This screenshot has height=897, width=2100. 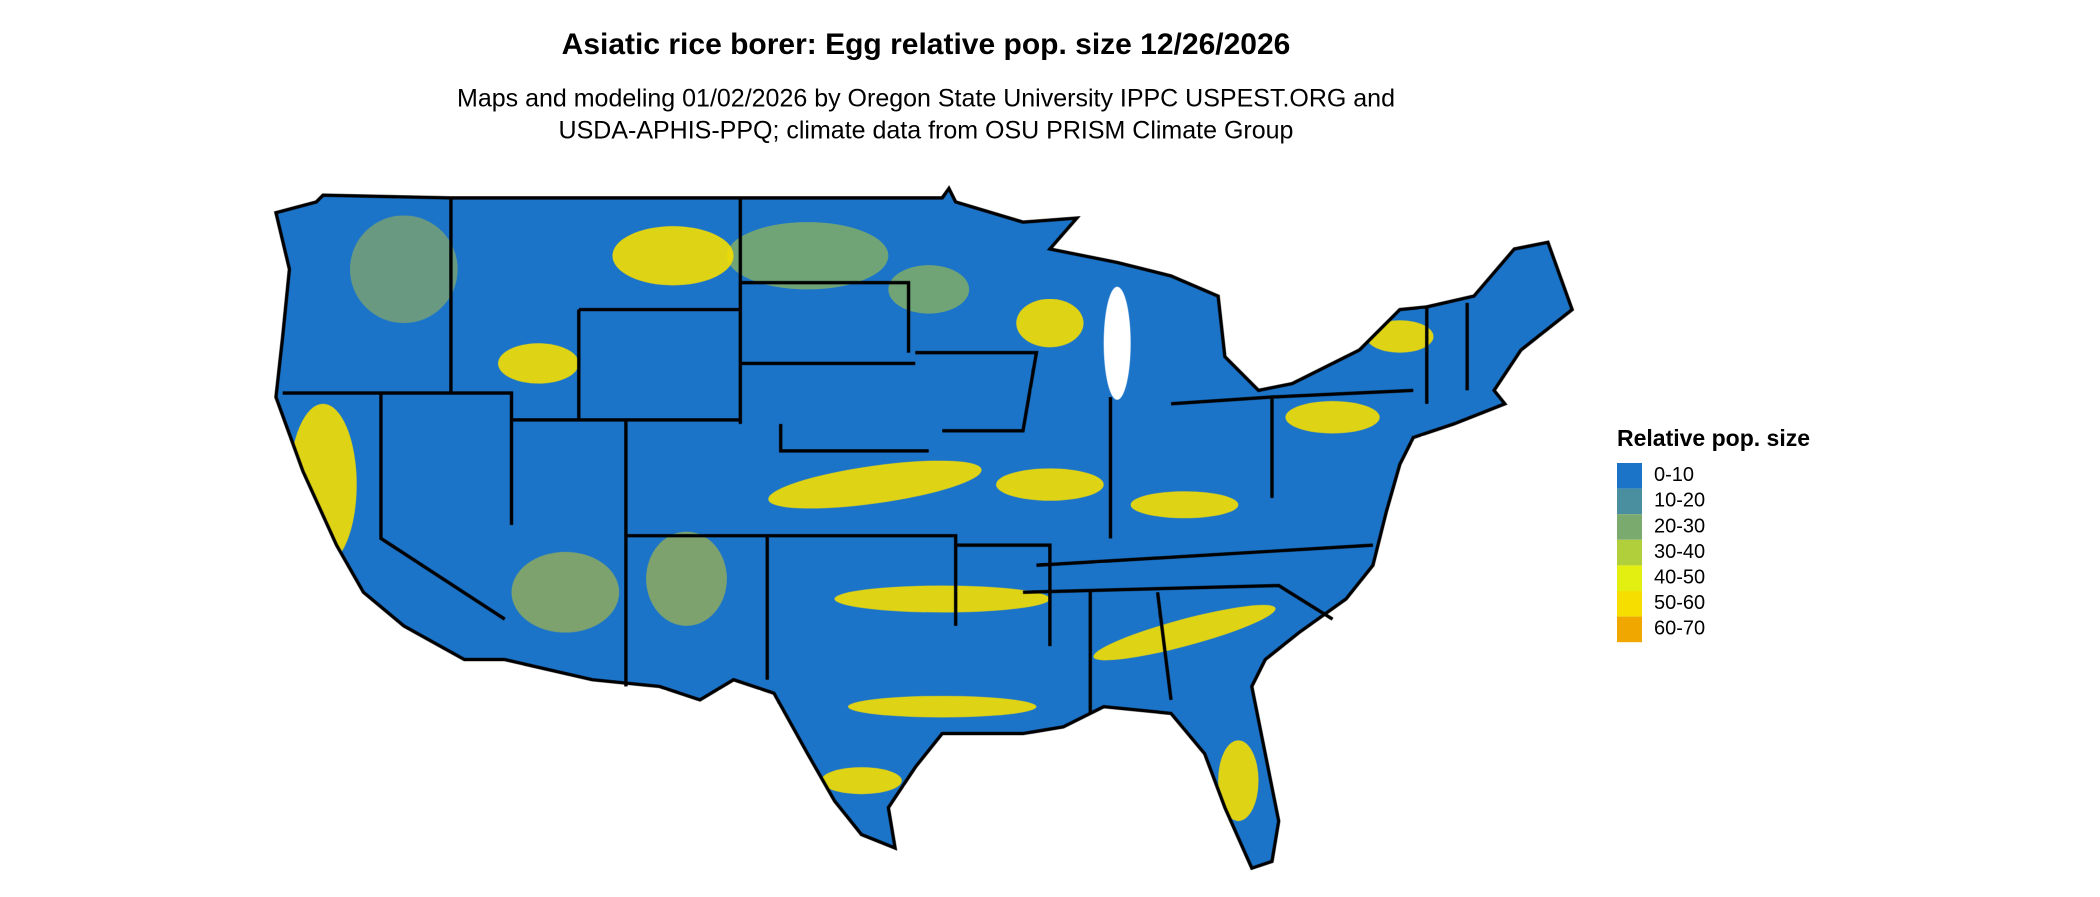 What do you see at coordinates (1679, 552) in the screenshot?
I see `legend-label: 30-40` at bounding box center [1679, 552].